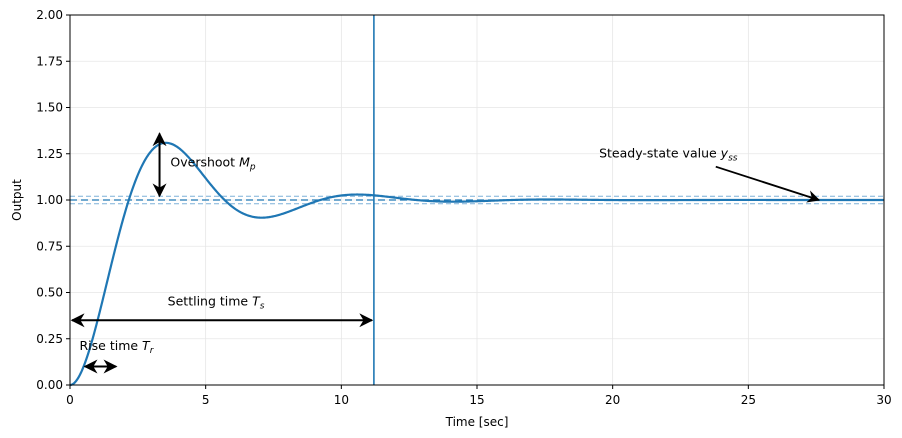 The width and height of the screenshot is (902, 438). I want to click on y-tick-label: 1.25, so click(49, 154).